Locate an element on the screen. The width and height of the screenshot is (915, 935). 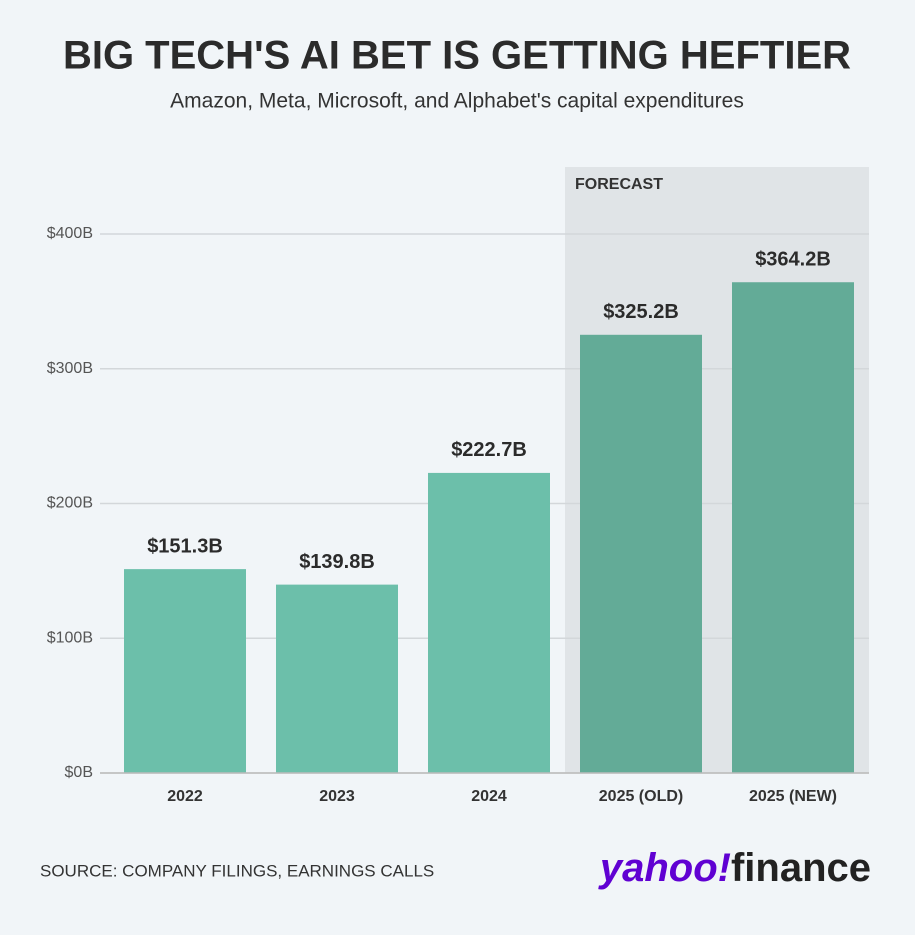
y-tick-label: $400B is located at coordinates (70, 233).